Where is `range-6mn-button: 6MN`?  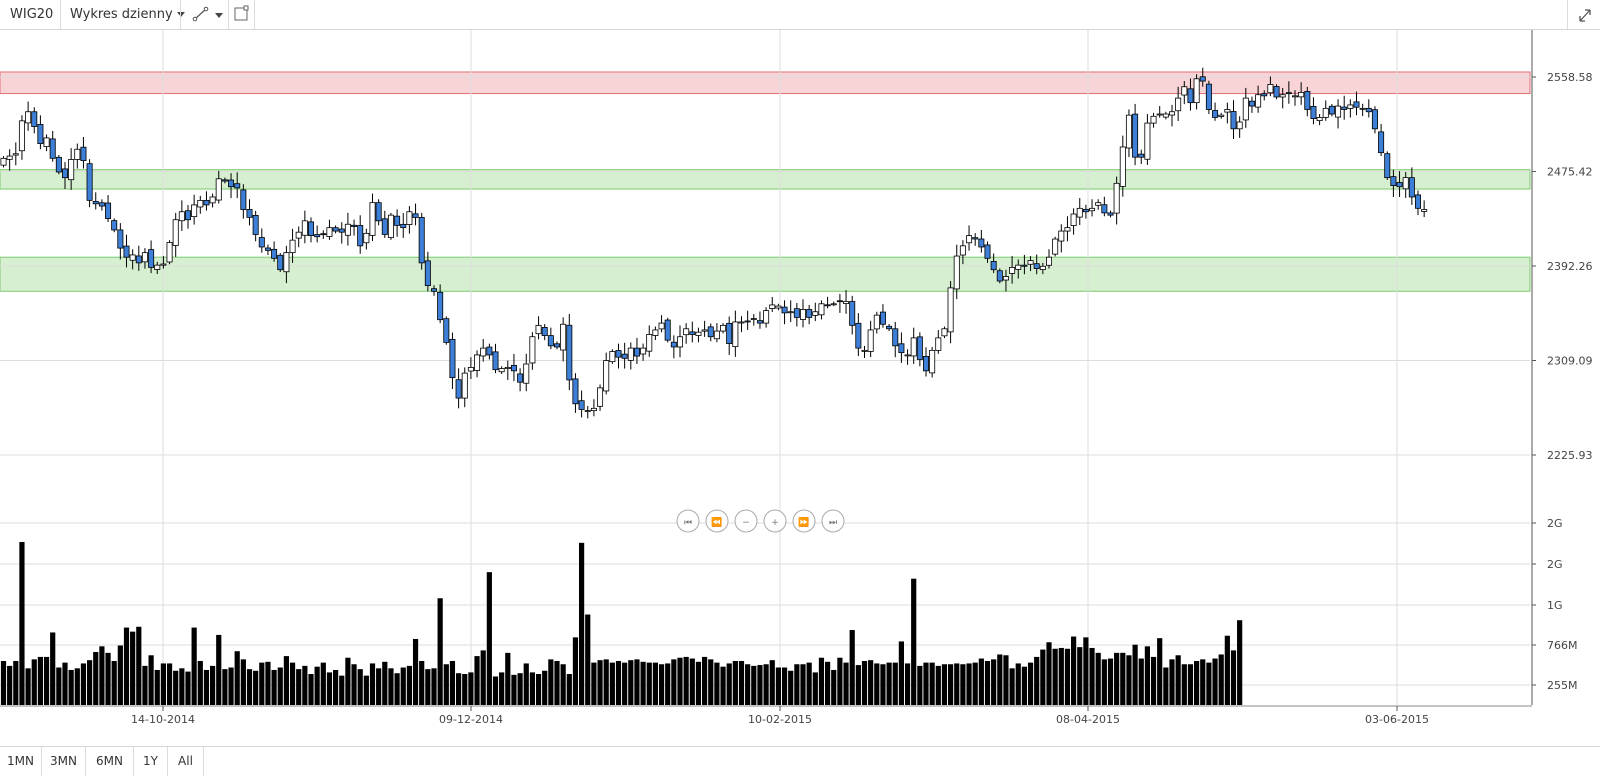 range-6mn-button: 6MN is located at coordinates (110, 761).